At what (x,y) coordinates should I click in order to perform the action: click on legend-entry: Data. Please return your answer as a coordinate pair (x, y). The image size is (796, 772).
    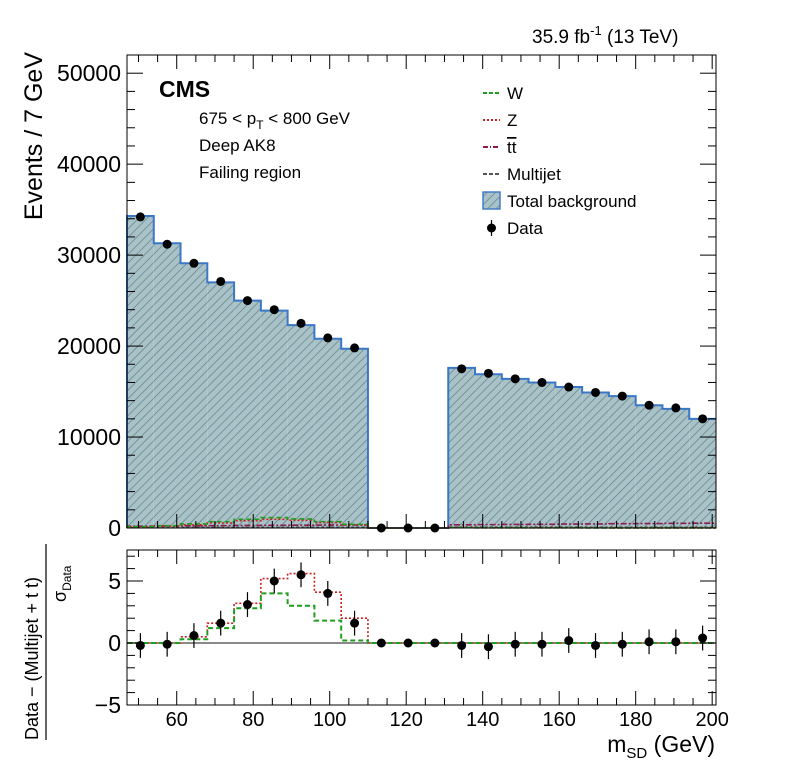
    Looking at the image, I should click on (515, 228).